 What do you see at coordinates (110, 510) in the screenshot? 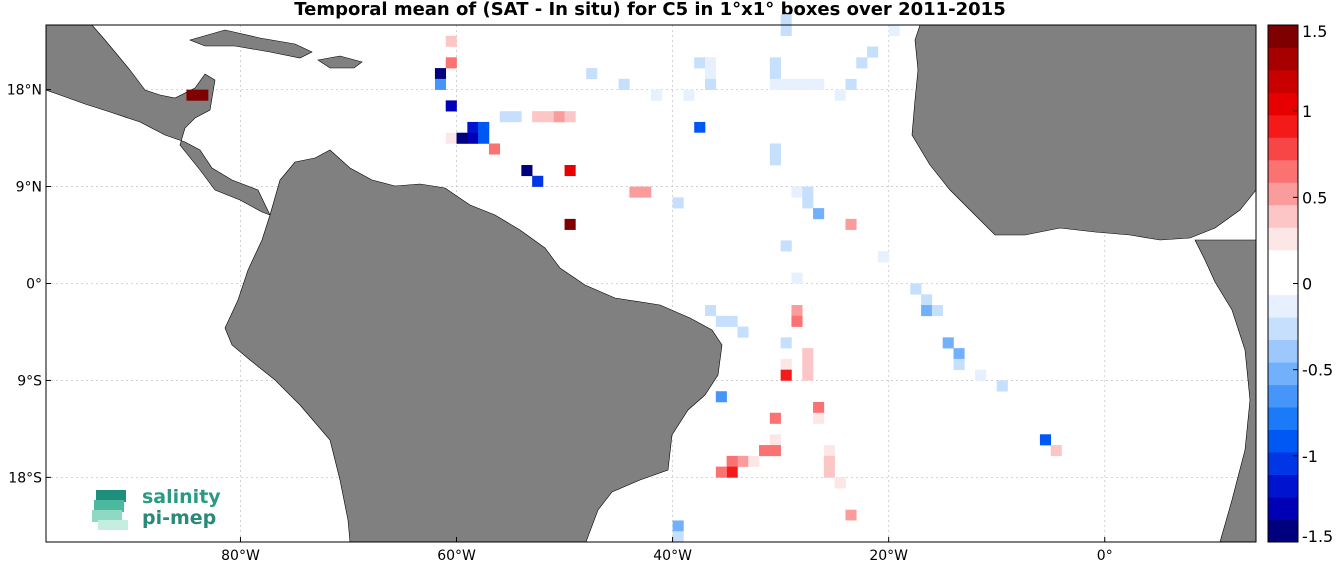
I see `logo-wave-icon` at bounding box center [110, 510].